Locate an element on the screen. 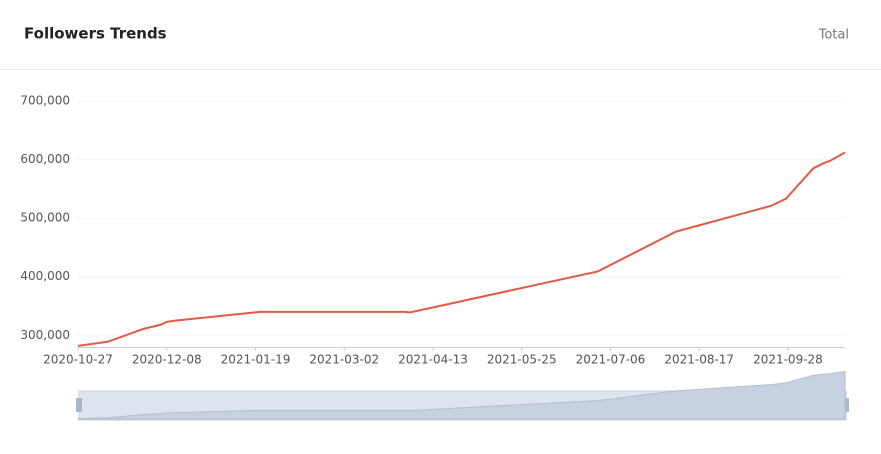 Image resolution: width=881 pixels, height=454 pixels. mode-selector: Total is located at coordinates (833, 35).